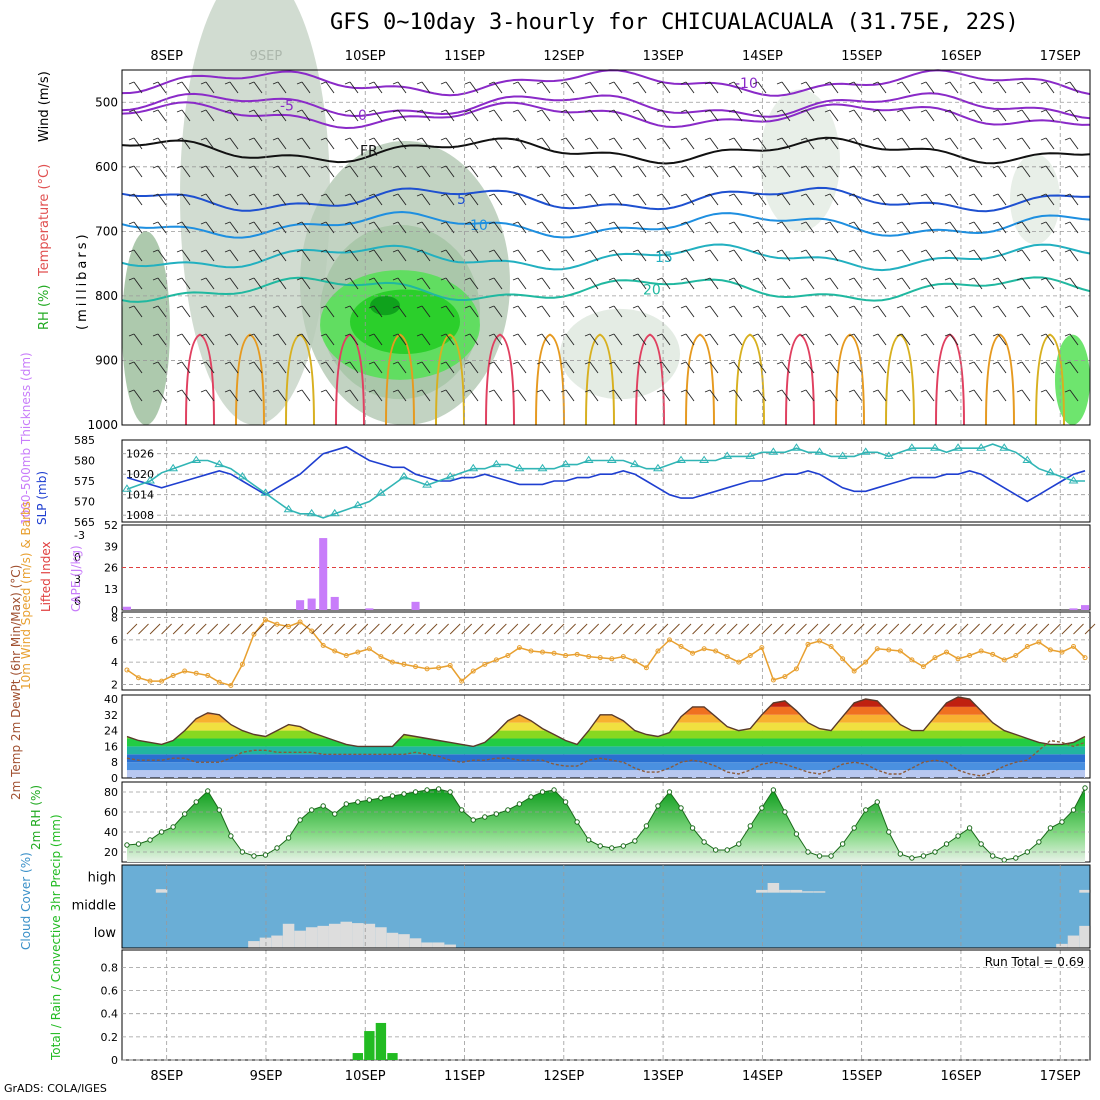  I want to click on cross-section-axis-label: RH (%), so click(44, 307).